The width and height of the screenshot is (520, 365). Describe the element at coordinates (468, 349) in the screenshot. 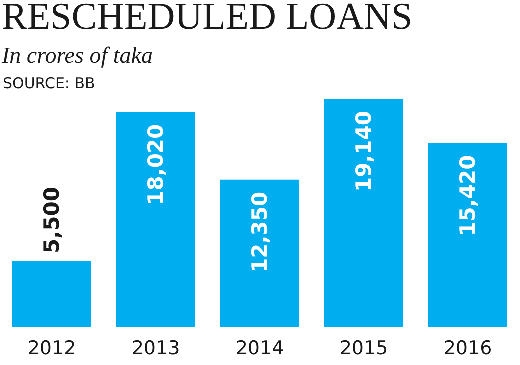

I see `x-tick-label: 2016` at that location.